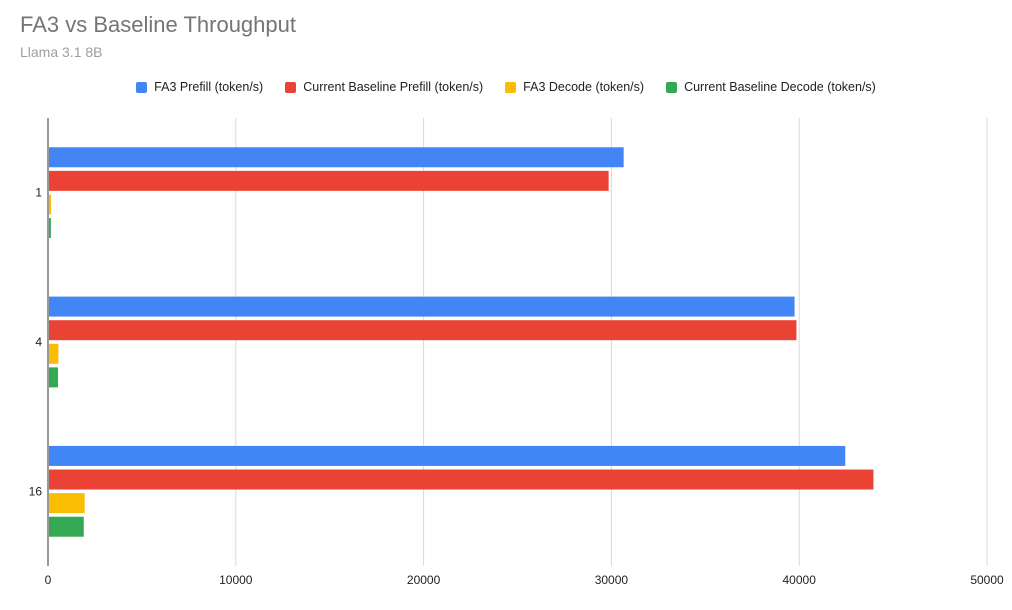 This screenshot has height=610, width=1012. I want to click on x-tick-label: 10000, so click(236, 580).